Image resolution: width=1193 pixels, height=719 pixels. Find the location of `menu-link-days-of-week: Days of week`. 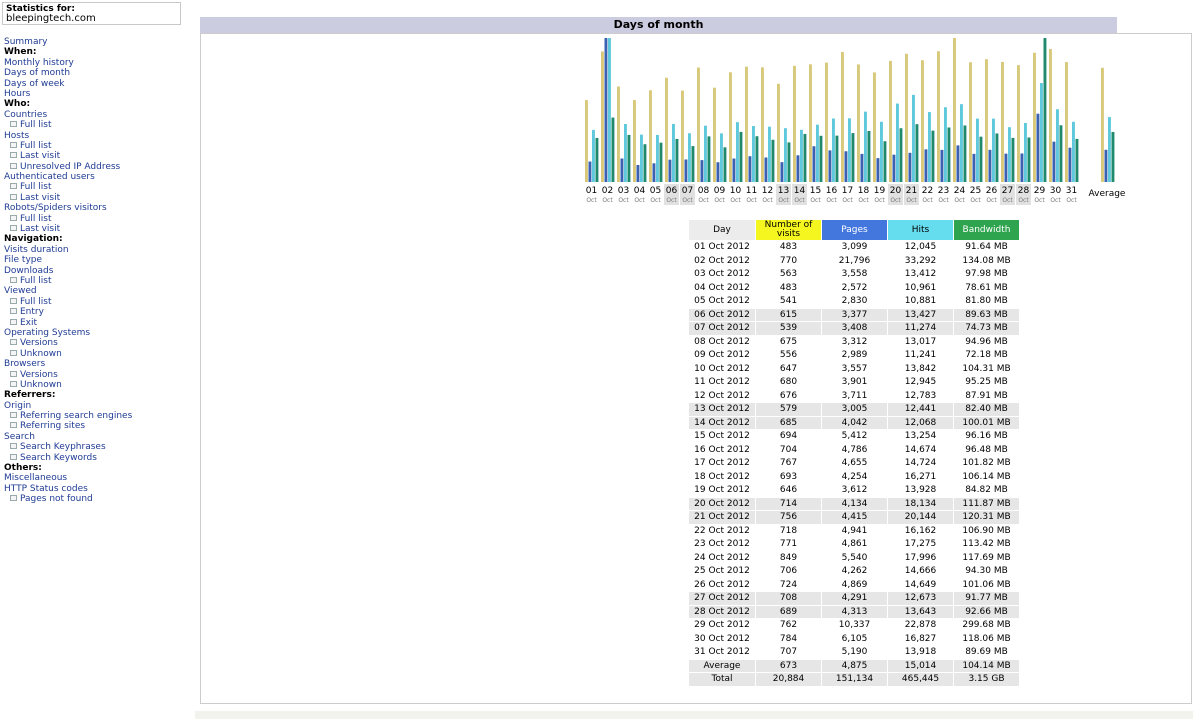

menu-link-days-of-week: Days of week is located at coordinates (34, 83).